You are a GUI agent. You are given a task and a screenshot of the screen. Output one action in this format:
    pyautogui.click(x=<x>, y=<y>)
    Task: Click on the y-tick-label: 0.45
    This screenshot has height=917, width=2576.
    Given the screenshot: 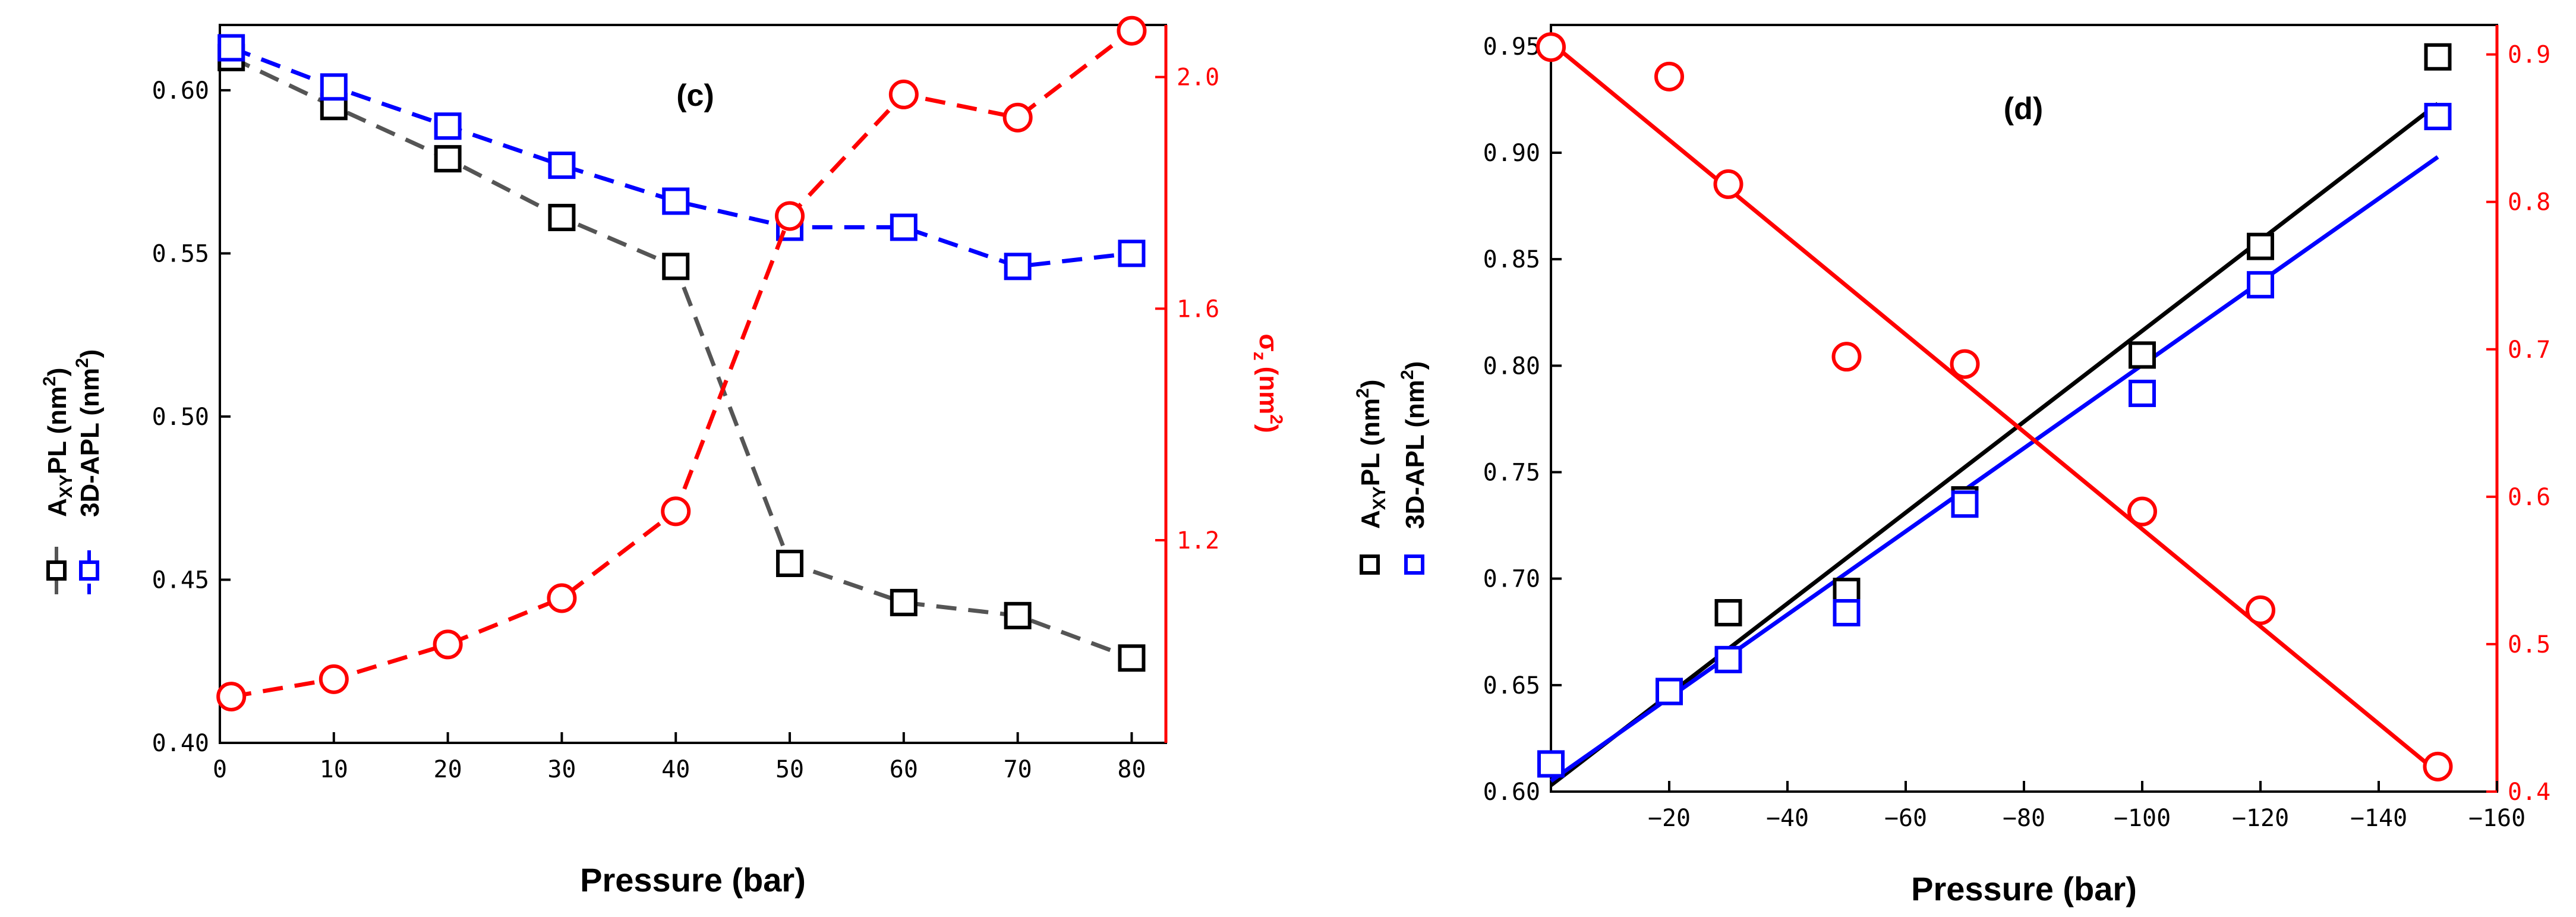 What is the action you would take?
    pyautogui.click(x=180, y=580)
    